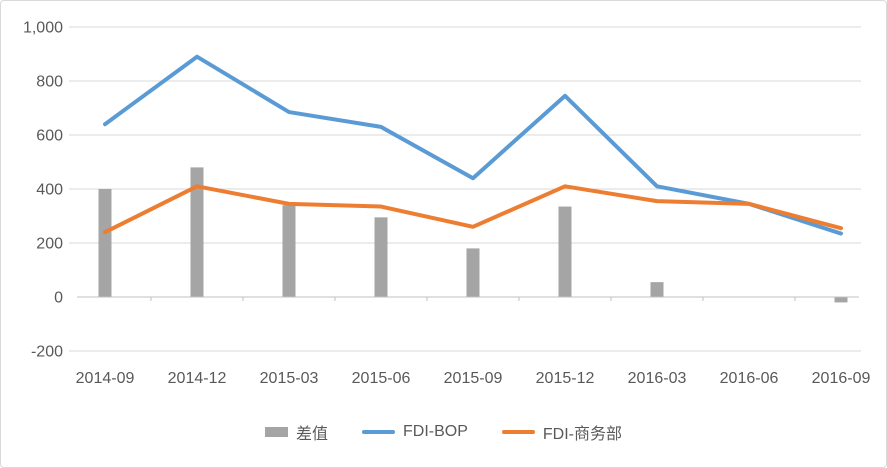 The height and width of the screenshot is (468, 887). Describe the element at coordinates (49, 190) in the screenshot. I see `y-axis-label: 400` at that location.